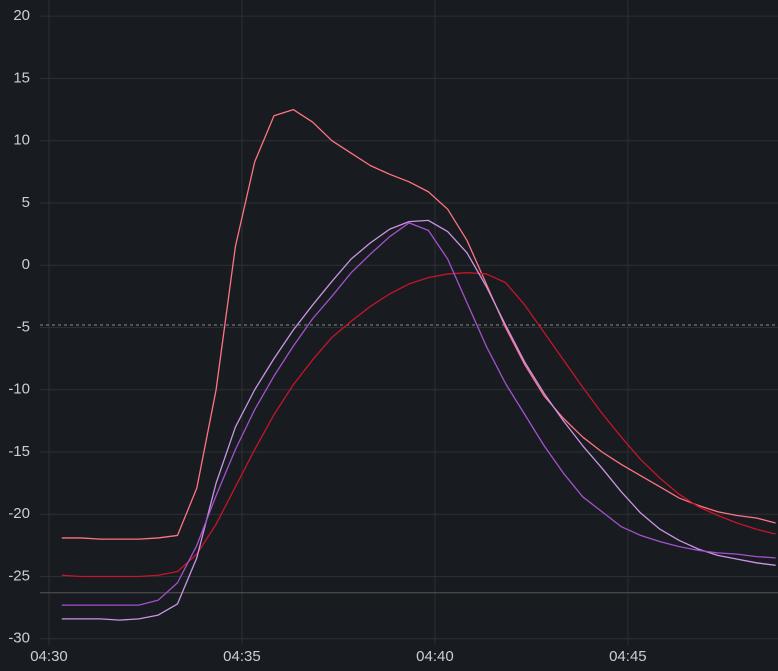 The height and width of the screenshot is (671, 778). I want to click on y-tick-label: -10, so click(19, 389).